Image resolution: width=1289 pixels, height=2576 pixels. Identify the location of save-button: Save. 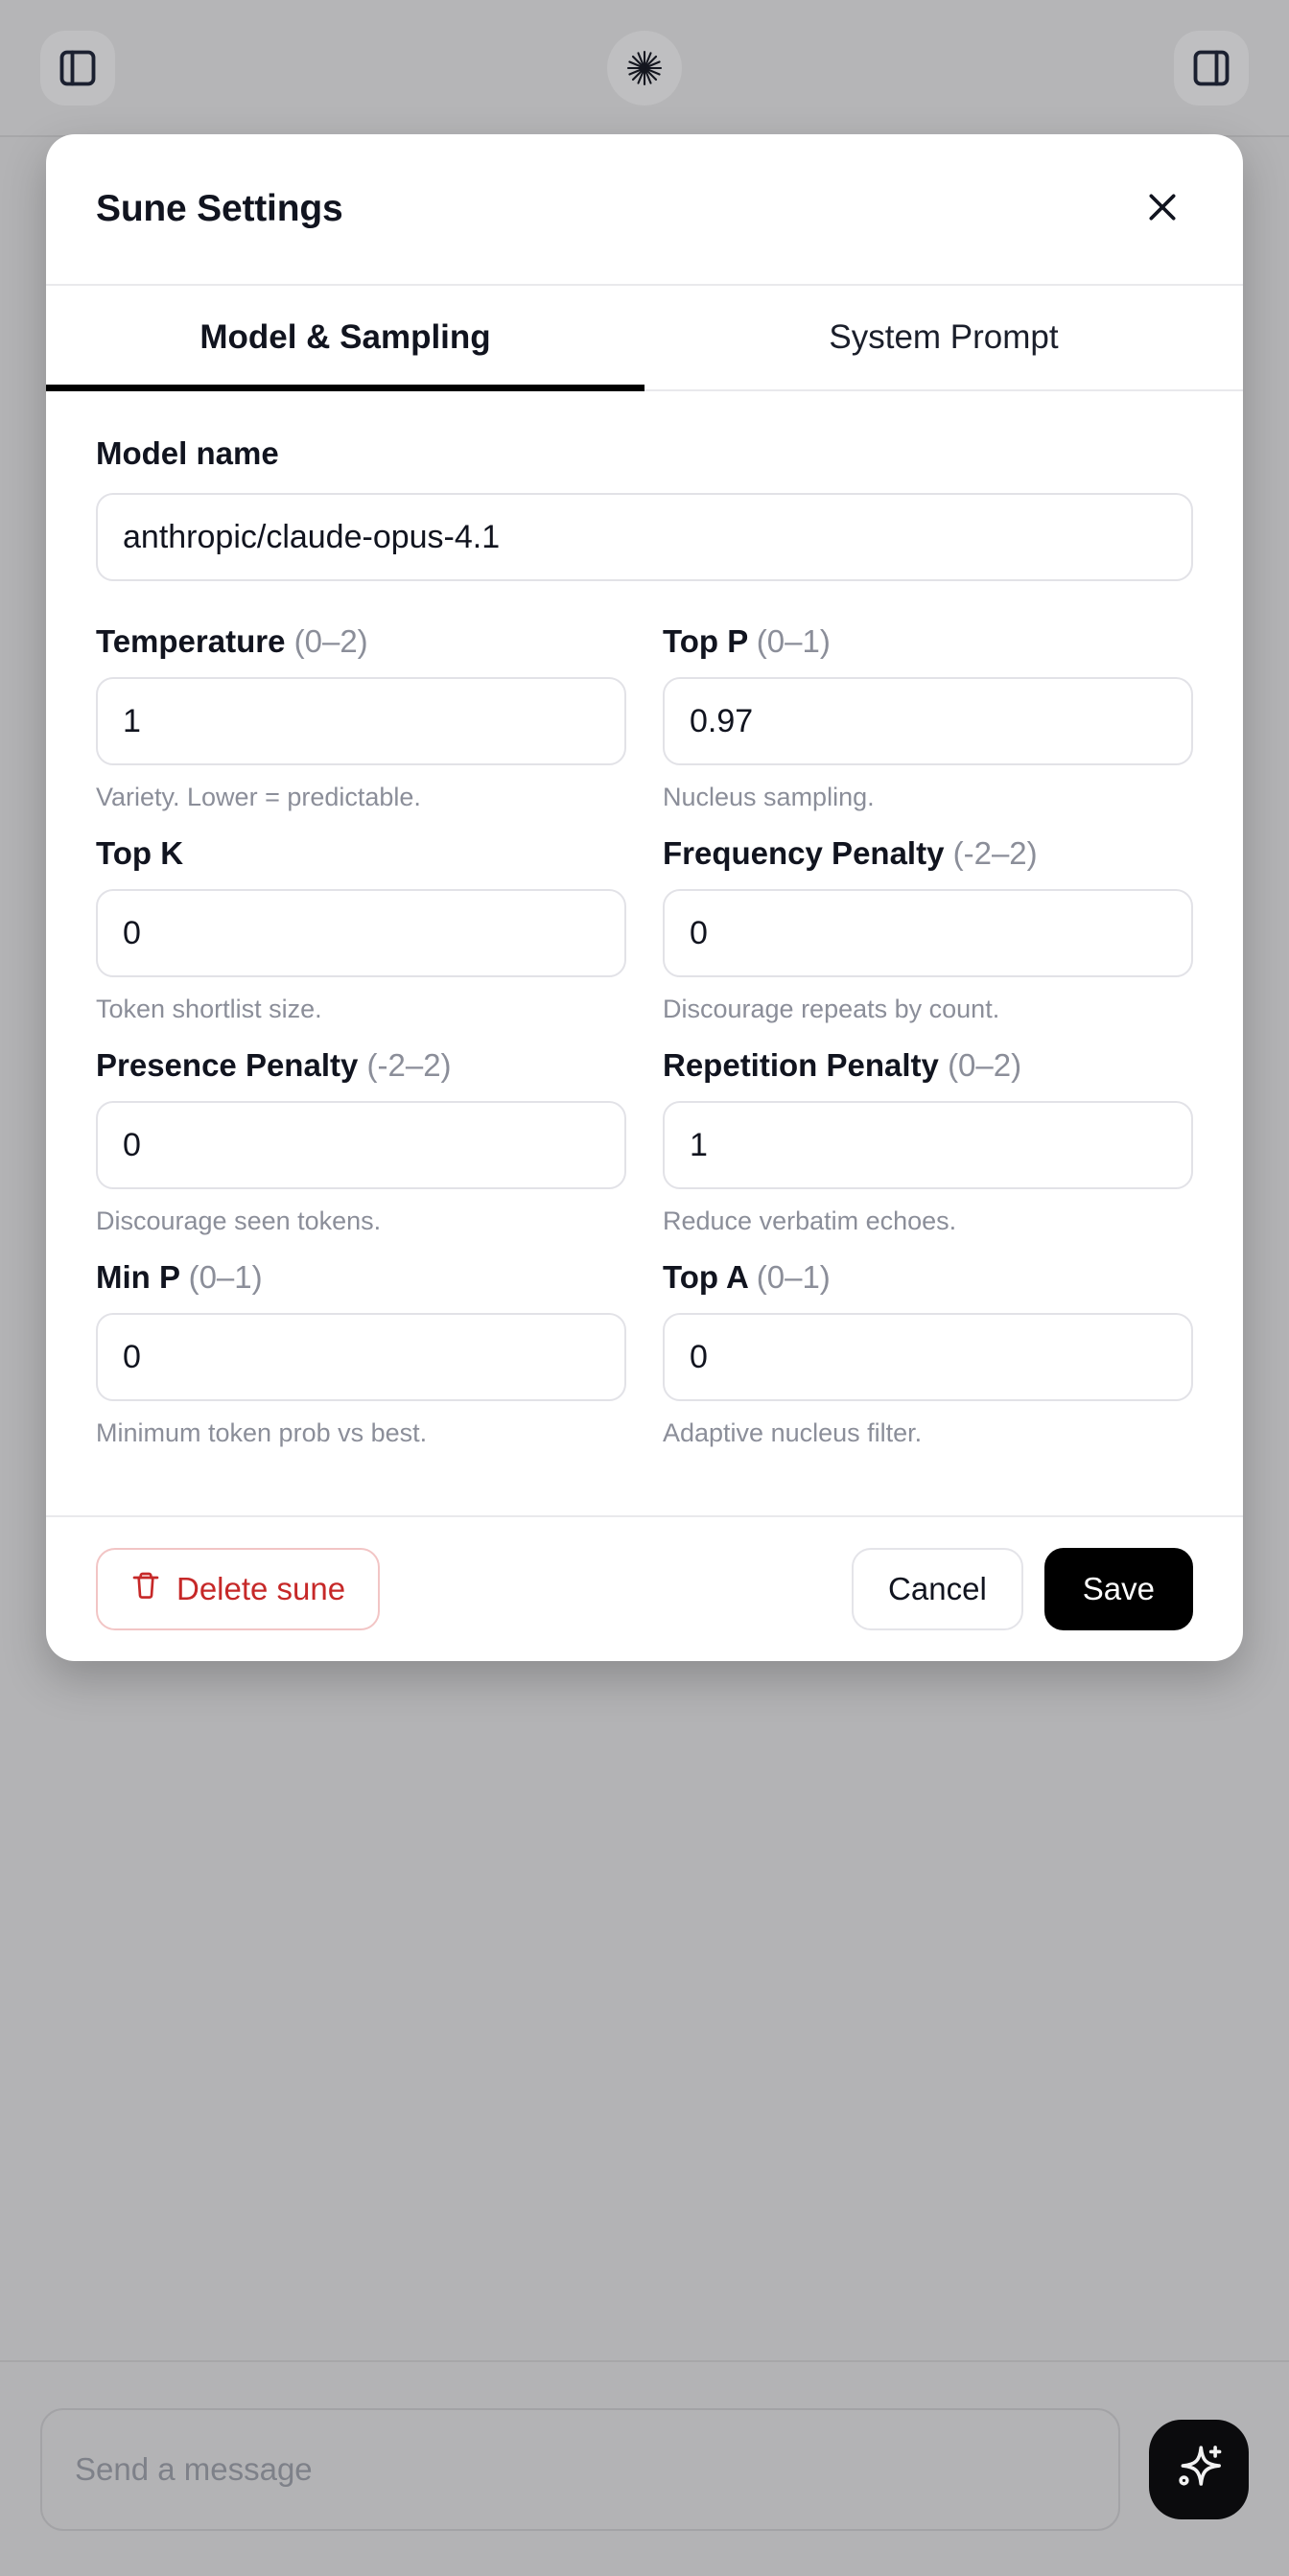
(1118, 1589).